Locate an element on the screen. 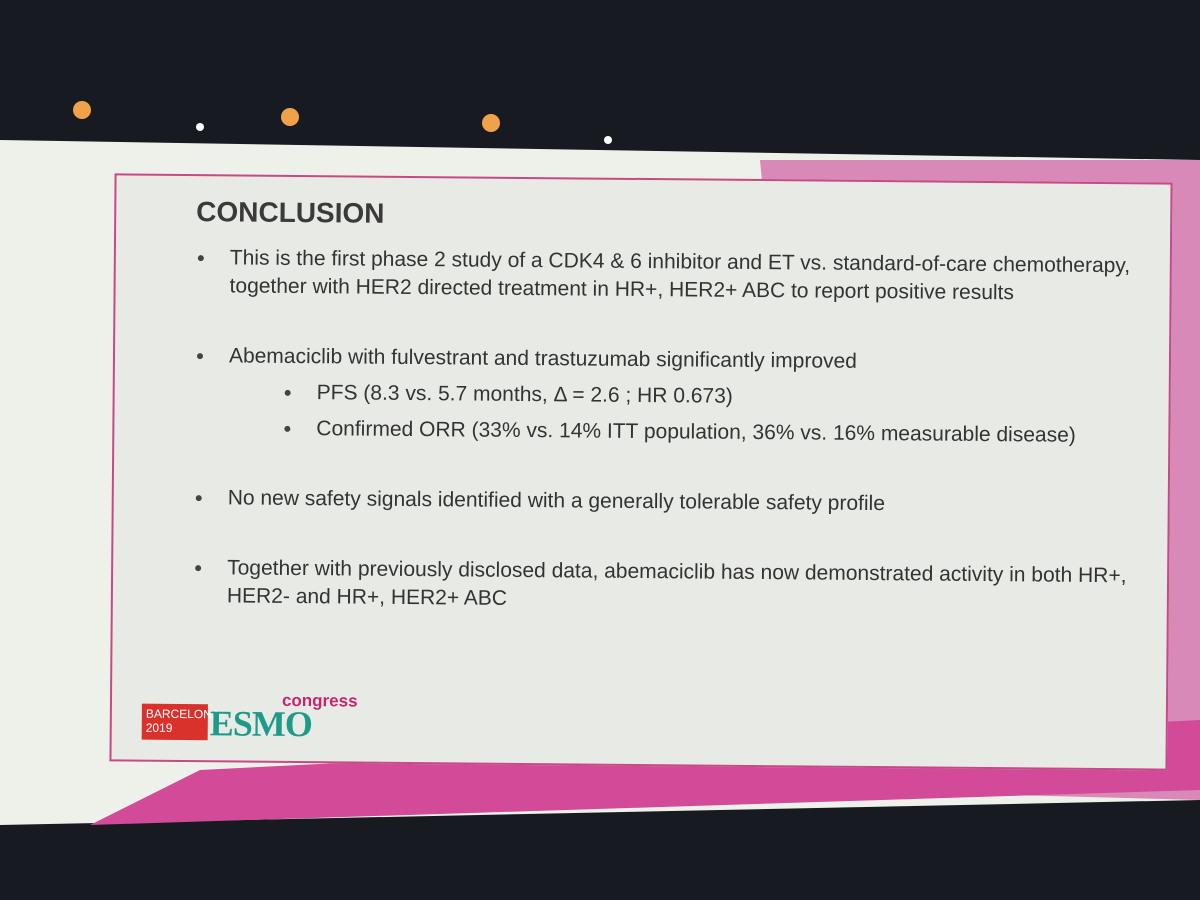 The image size is (1200, 900). logo-city: BARCELONA is located at coordinates (182, 714).